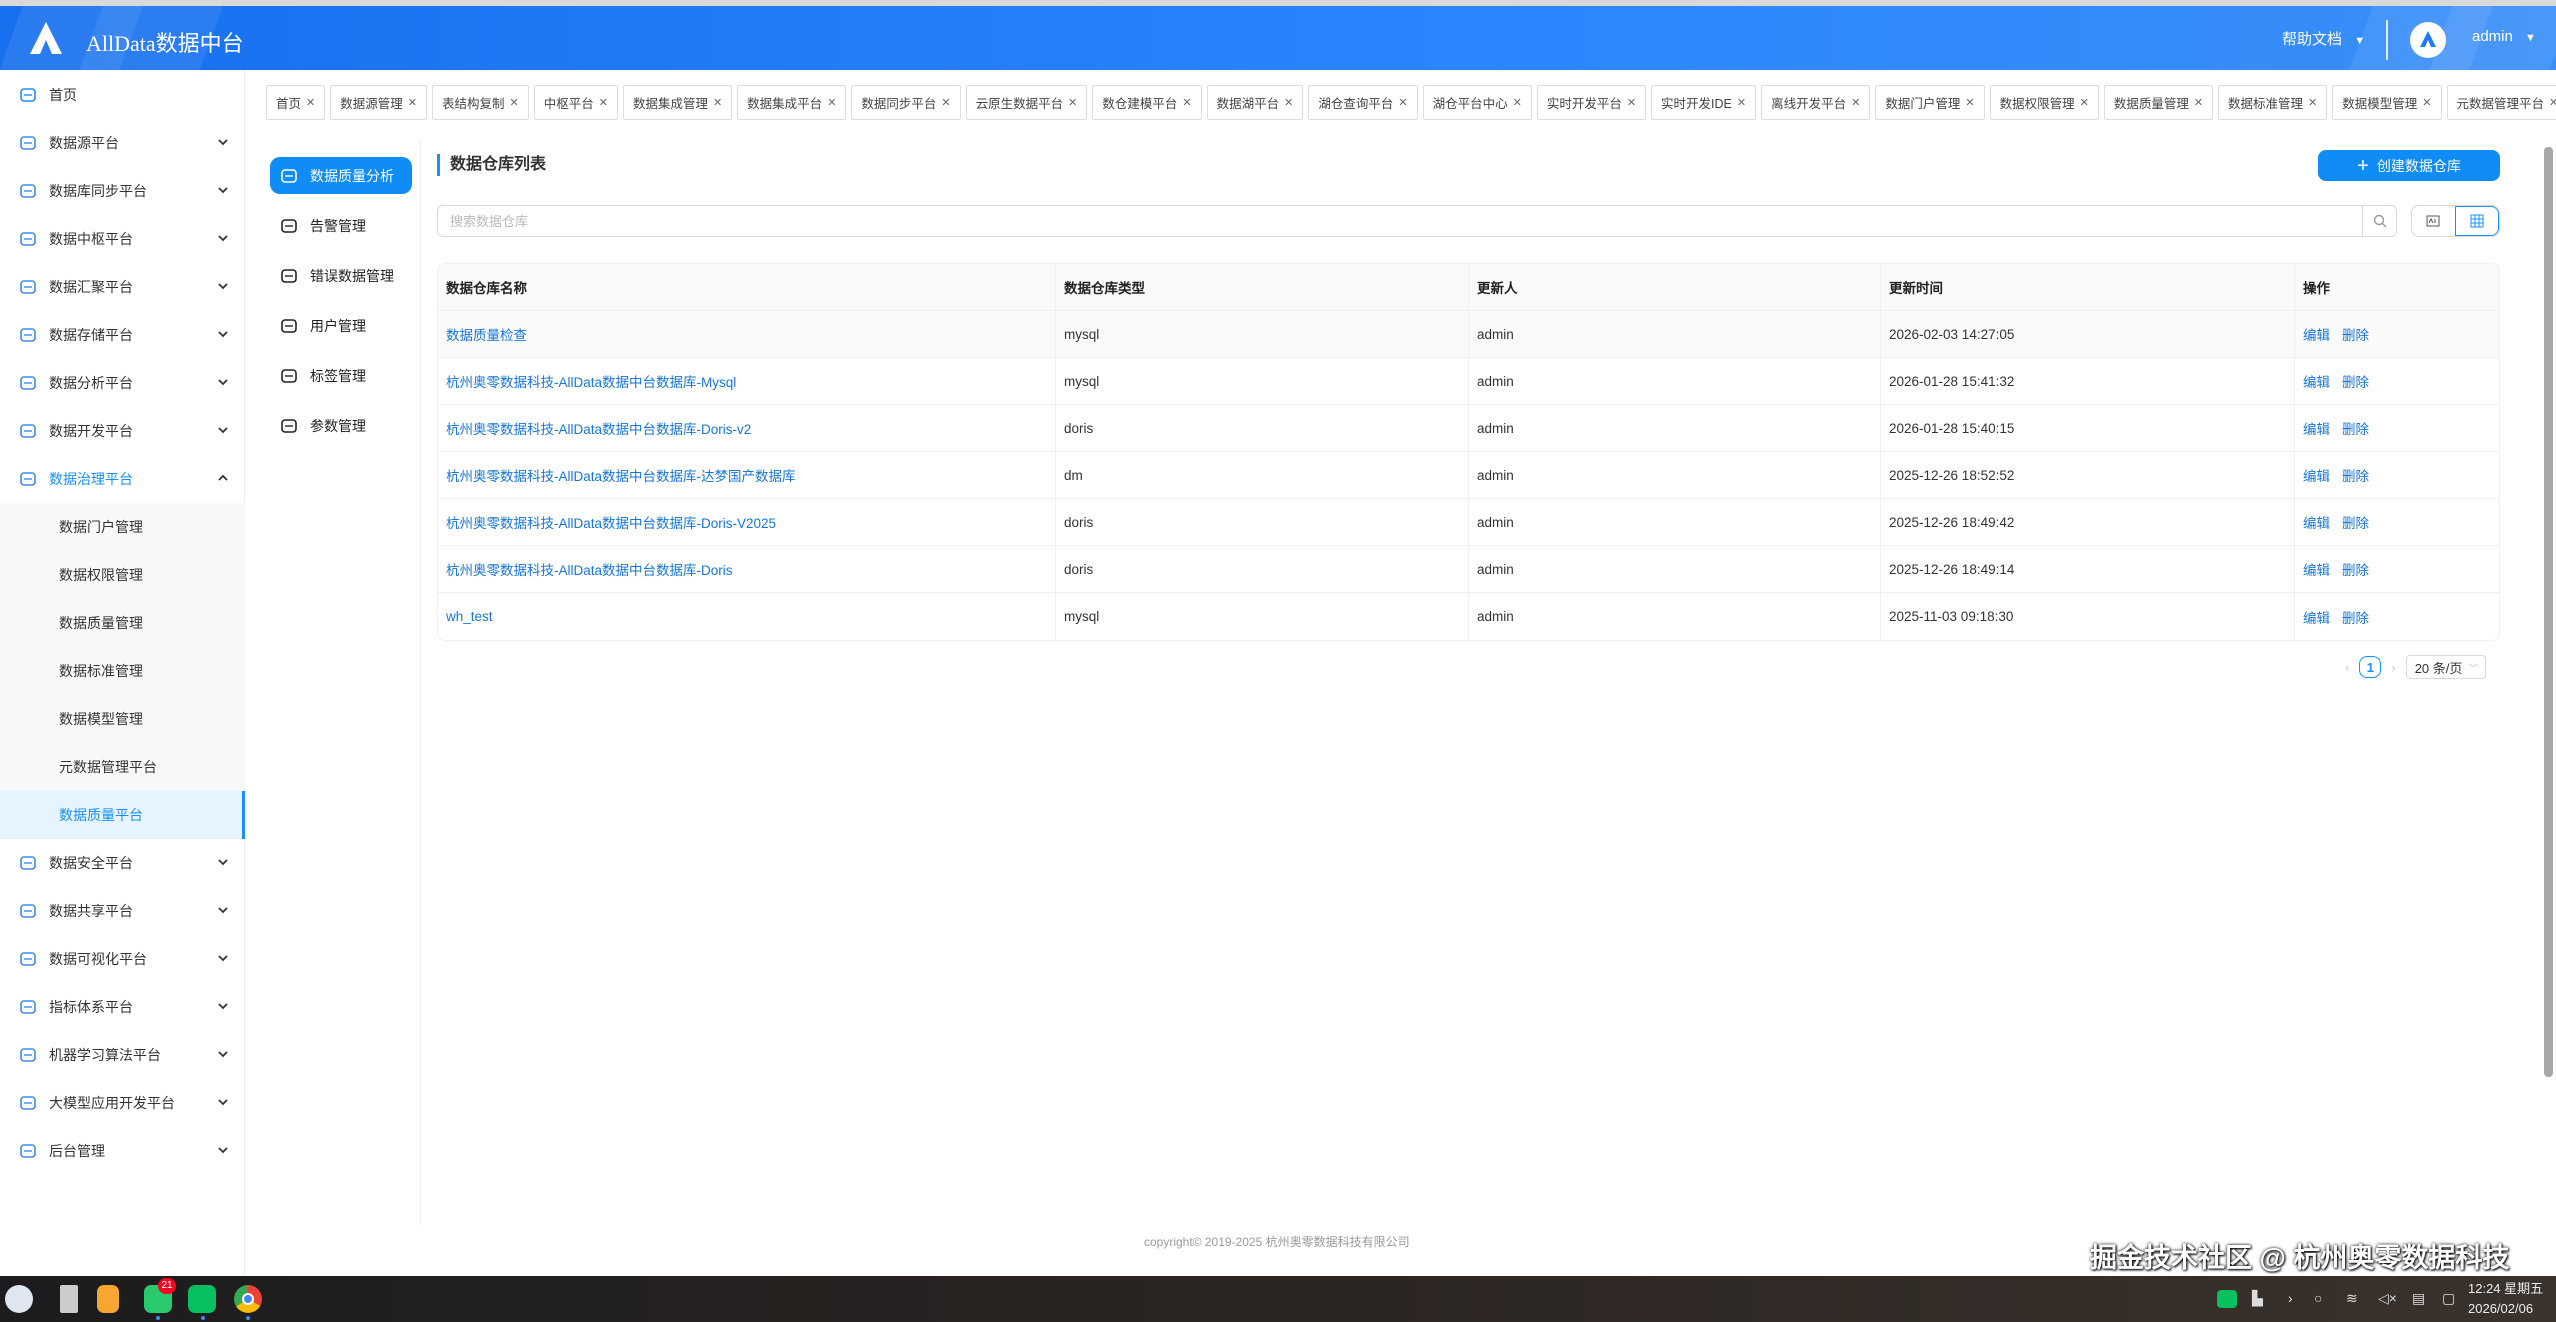  What do you see at coordinates (122, 1151) in the screenshot?
I see `sidebar-item: 后台管理` at bounding box center [122, 1151].